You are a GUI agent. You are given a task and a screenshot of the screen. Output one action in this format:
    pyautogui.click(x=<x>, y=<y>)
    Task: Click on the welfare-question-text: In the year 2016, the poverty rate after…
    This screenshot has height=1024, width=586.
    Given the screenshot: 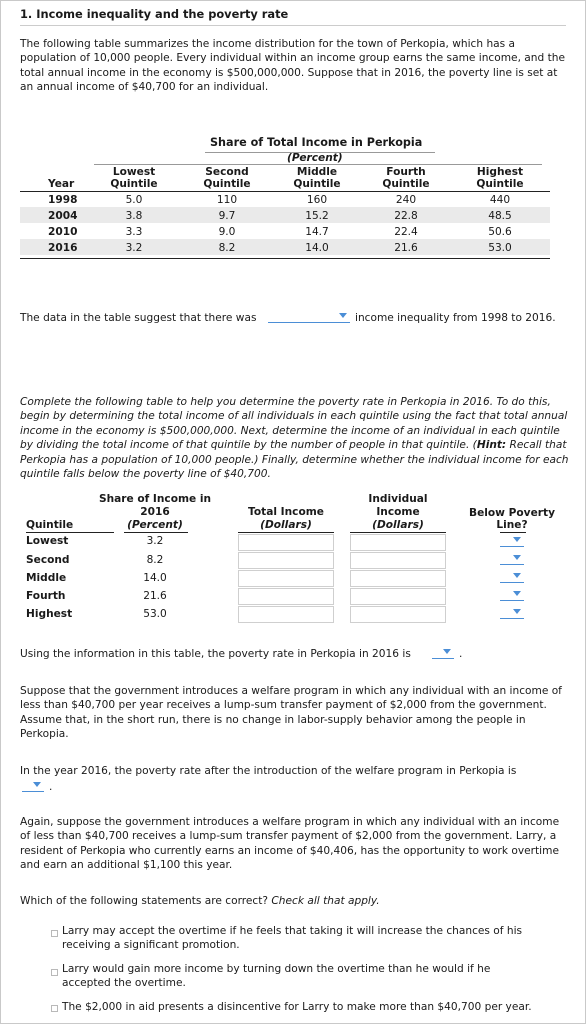 What is the action you would take?
    pyautogui.click(x=268, y=771)
    